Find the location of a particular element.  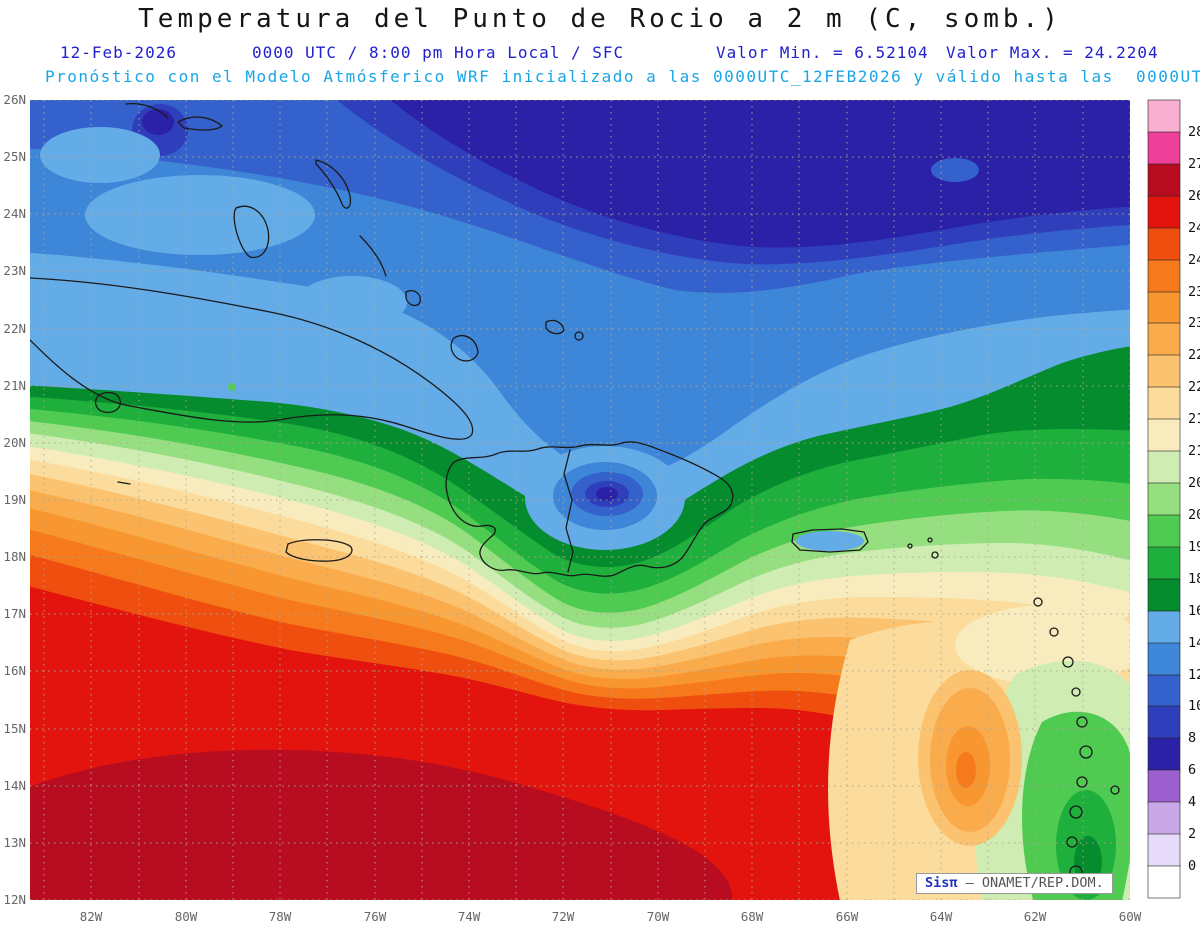

lon-label: 80W is located at coordinates (186, 916).